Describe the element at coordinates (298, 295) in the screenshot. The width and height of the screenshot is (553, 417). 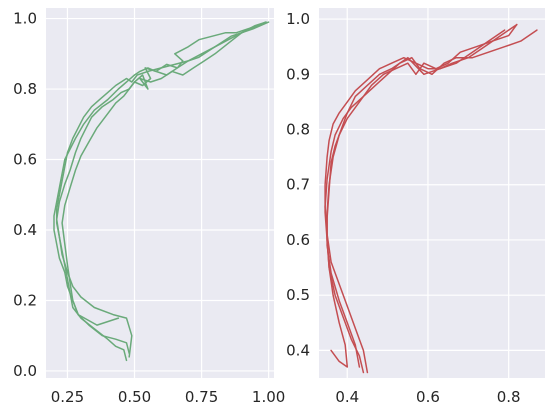
I see `y-tick-label: 0.5` at that location.